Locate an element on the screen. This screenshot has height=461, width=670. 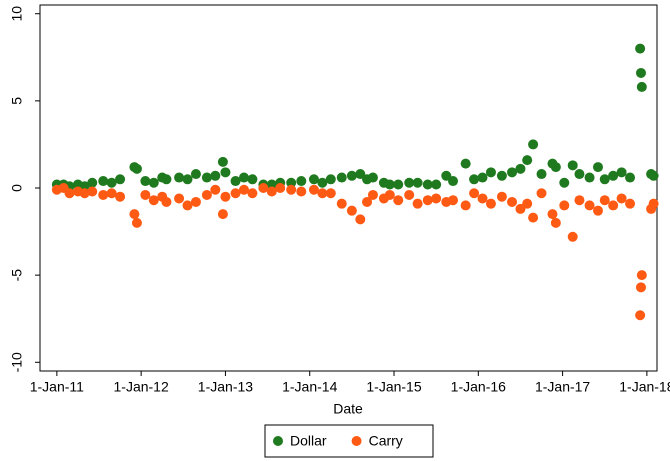
x-tick-label: 1-Jan-12 is located at coordinates (141, 387).